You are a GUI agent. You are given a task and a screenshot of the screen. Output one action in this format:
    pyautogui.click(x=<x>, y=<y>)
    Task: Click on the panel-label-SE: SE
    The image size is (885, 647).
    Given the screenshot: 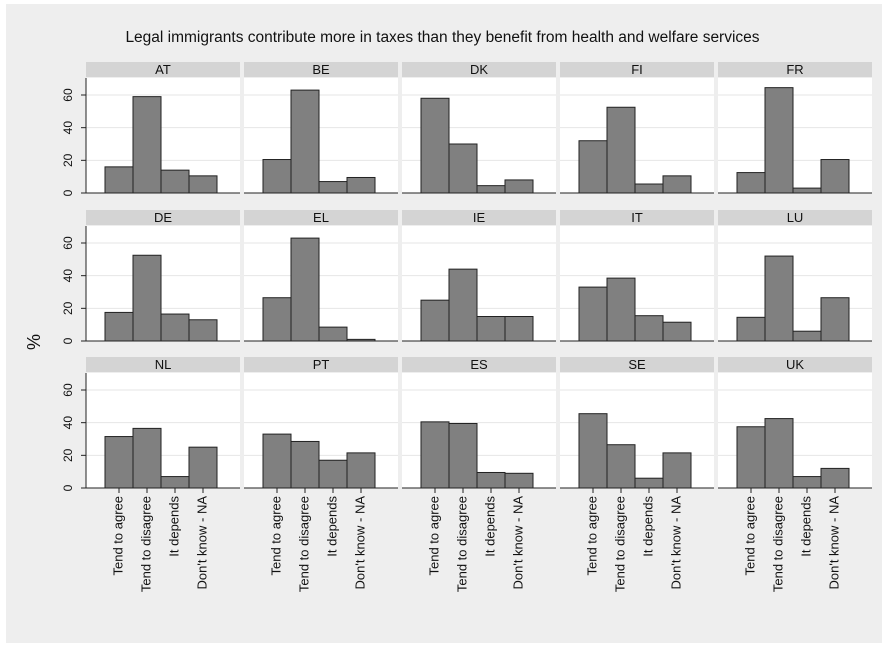 What is the action you would take?
    pyautogui.click(x=637, y=364)
    